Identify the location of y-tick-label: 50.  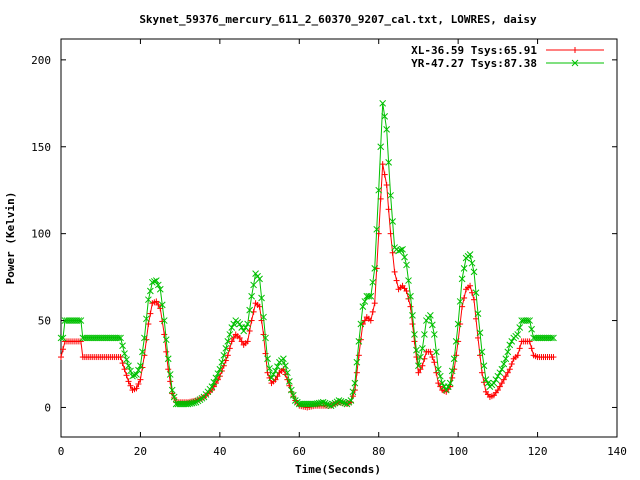
(44, 321).